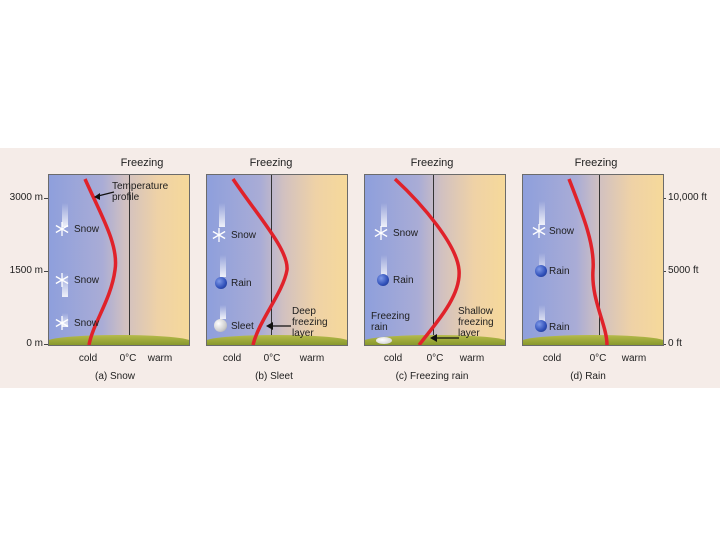  What do you see at coordinates (476, 311) in the screenshot?
I see `annotation-line-1: Shallow` at bounding box center [476, 311].